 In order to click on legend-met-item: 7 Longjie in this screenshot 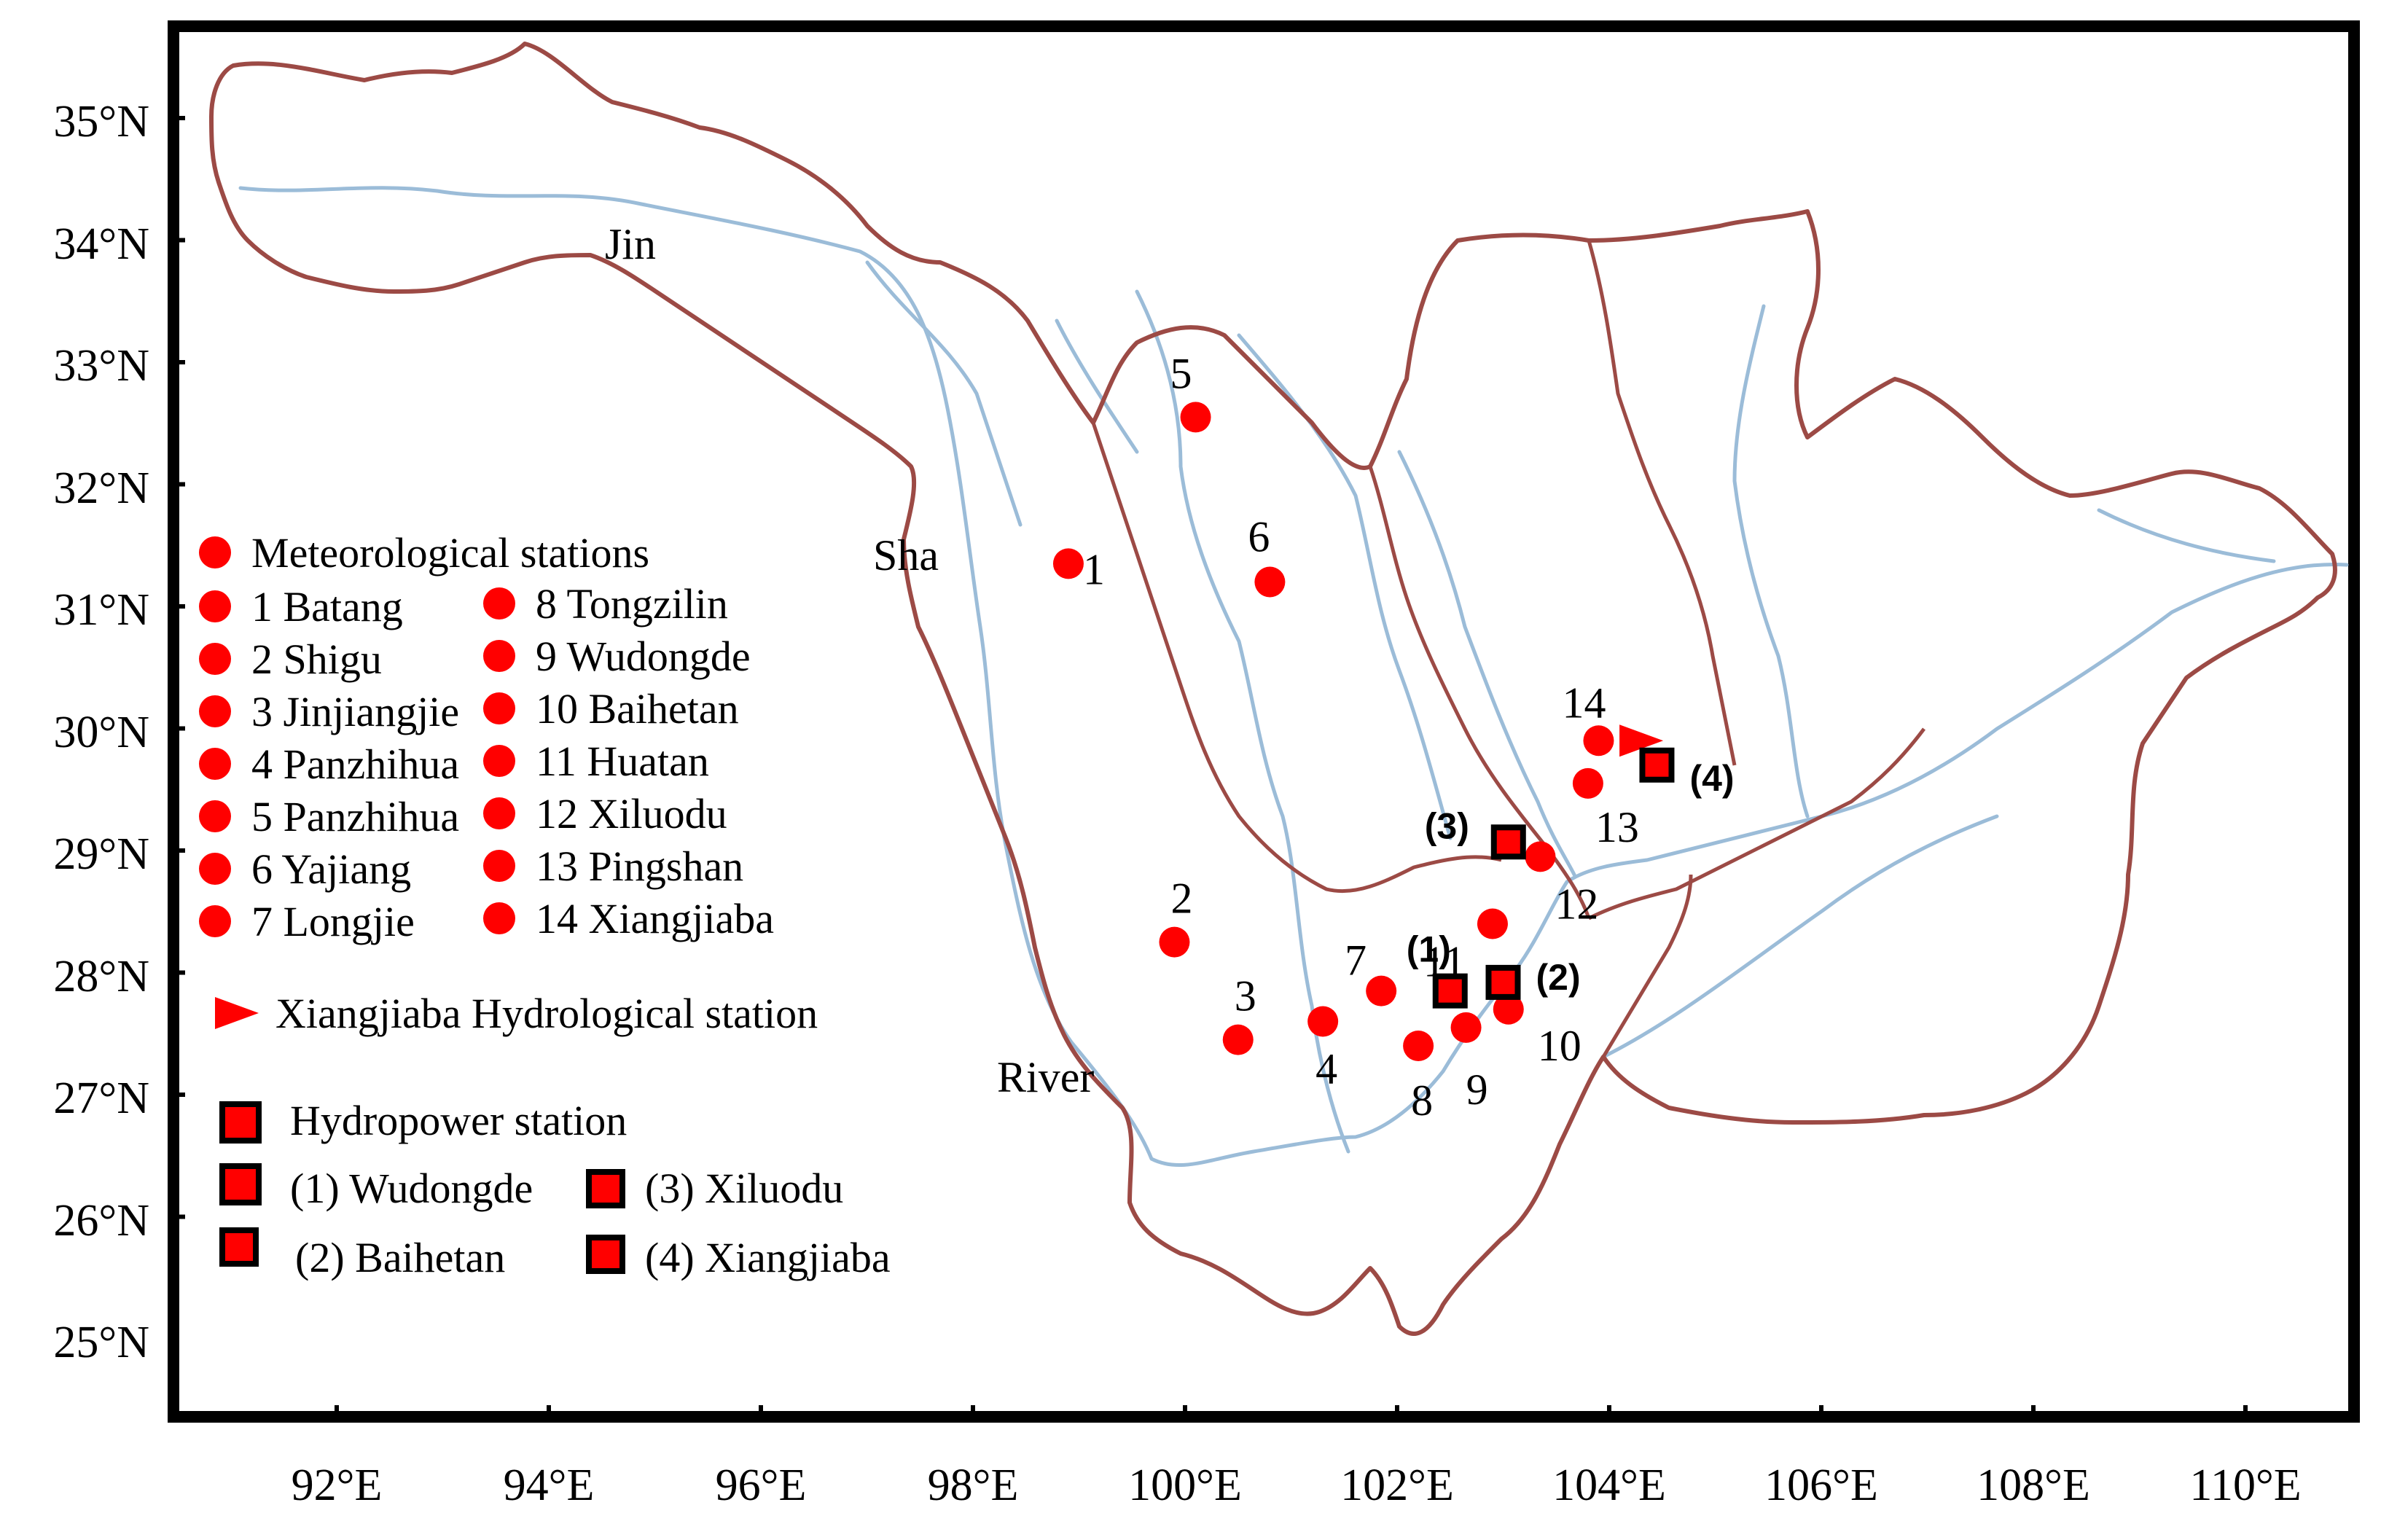, I will do `click(333, 921)`.